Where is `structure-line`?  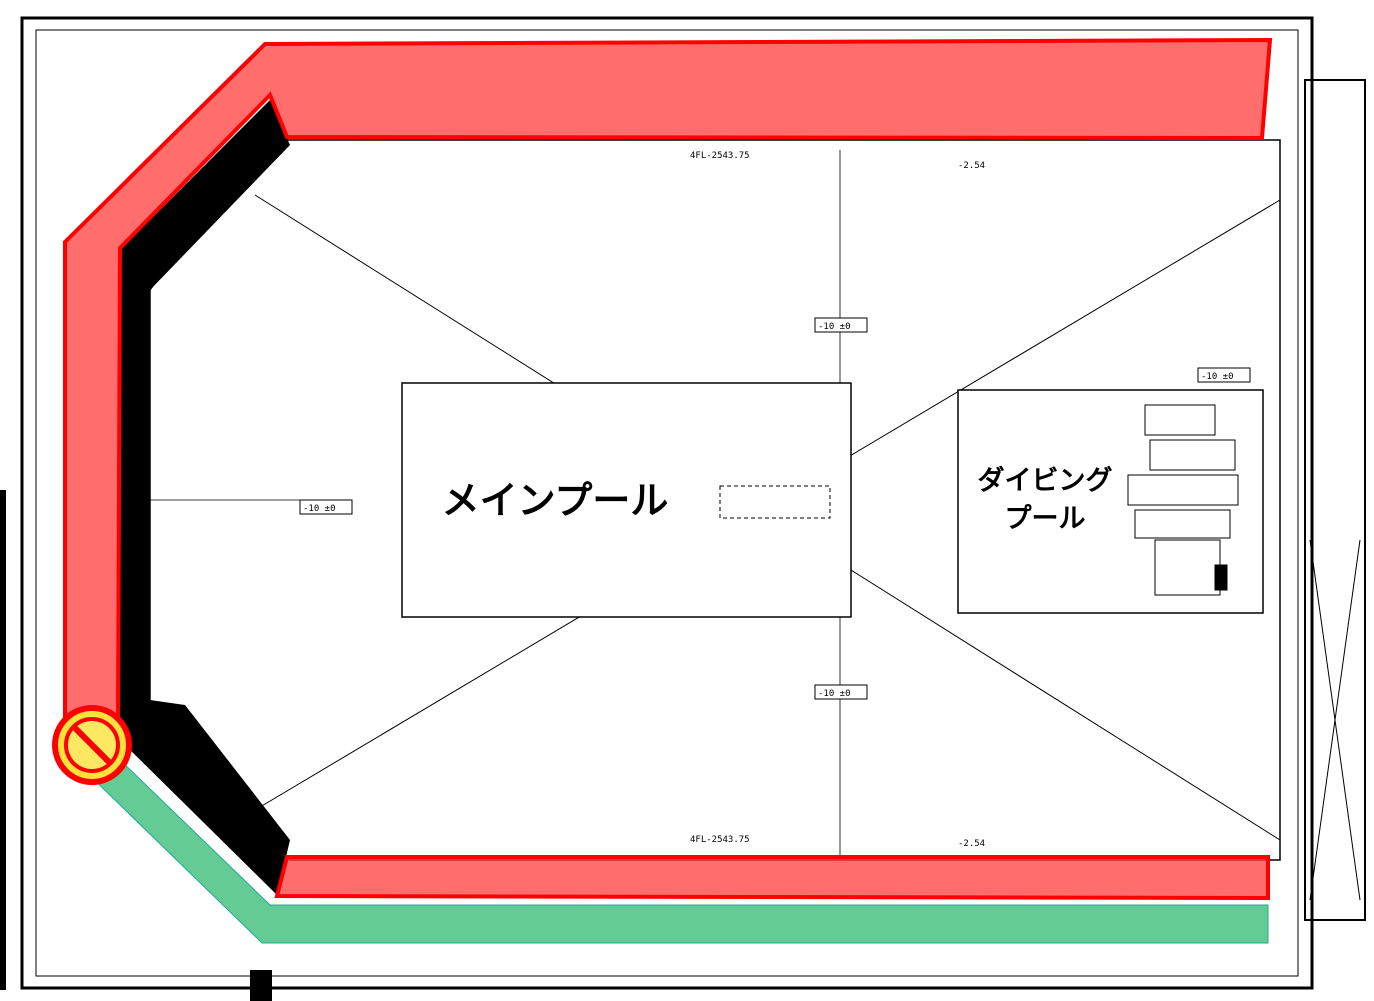 structure-line is located at coordinates (1335, 720).